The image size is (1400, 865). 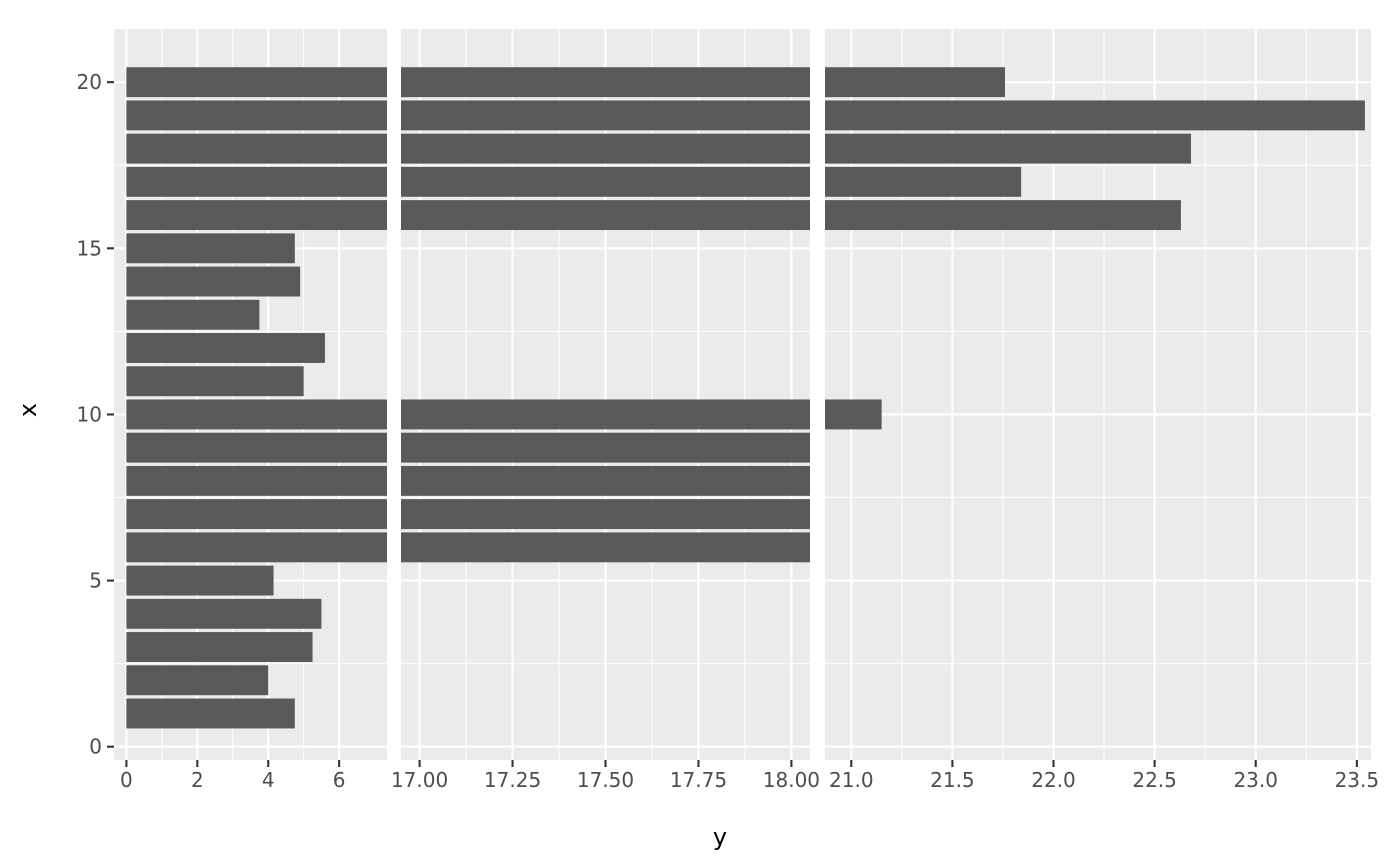 I want to click on y-tick-label: 15, so click(x=89, y=248).